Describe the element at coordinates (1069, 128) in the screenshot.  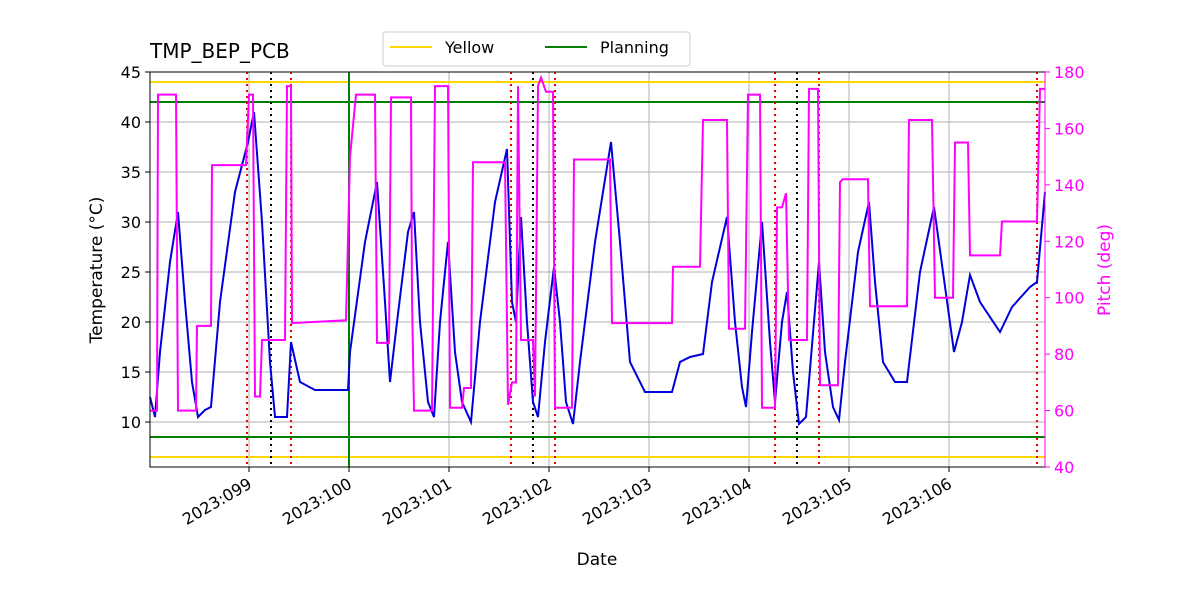
I see `y2-tick-label: 160` at that location.